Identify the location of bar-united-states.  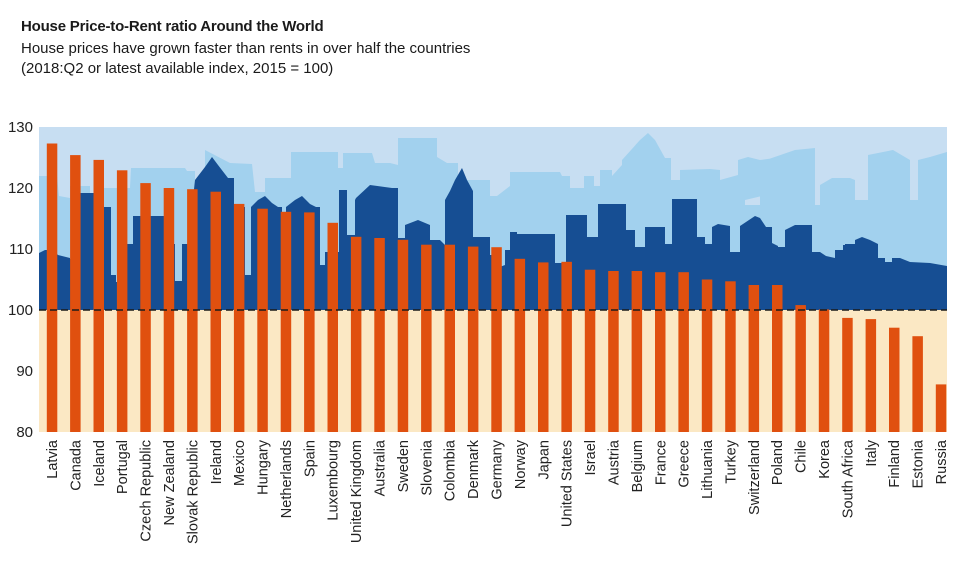
(566, 346).